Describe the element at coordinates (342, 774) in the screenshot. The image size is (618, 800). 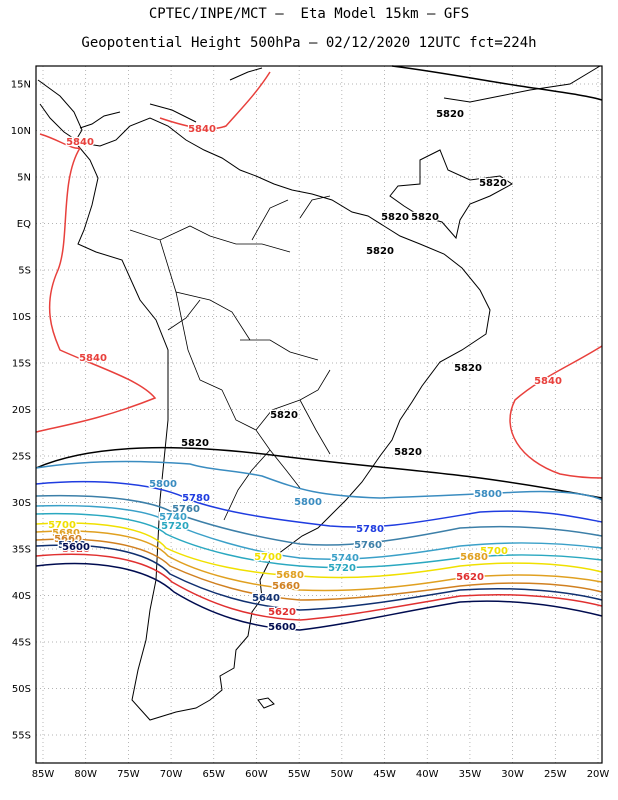
I see `lon-tick-label: 50W` at that location.